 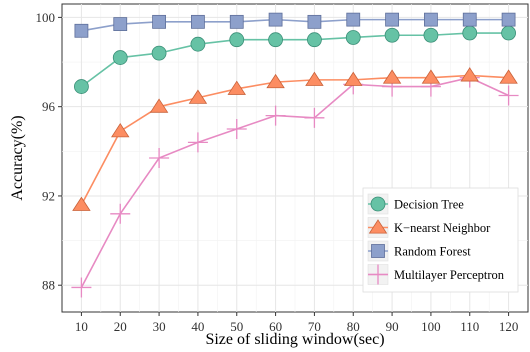 What do you see at coordinates (449, 275) in the screenshot?
I see `legend-label: Multilayer Perceptron` at bounding box center [449, 275].